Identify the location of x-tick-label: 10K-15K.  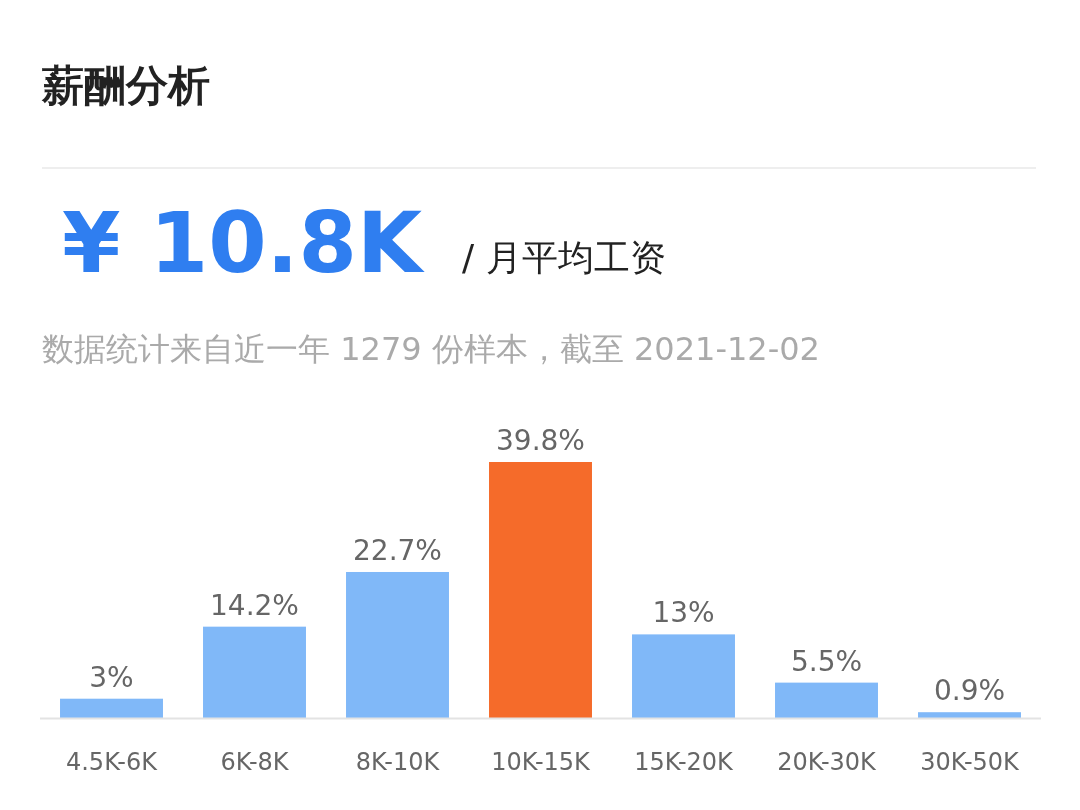
(541, 762).